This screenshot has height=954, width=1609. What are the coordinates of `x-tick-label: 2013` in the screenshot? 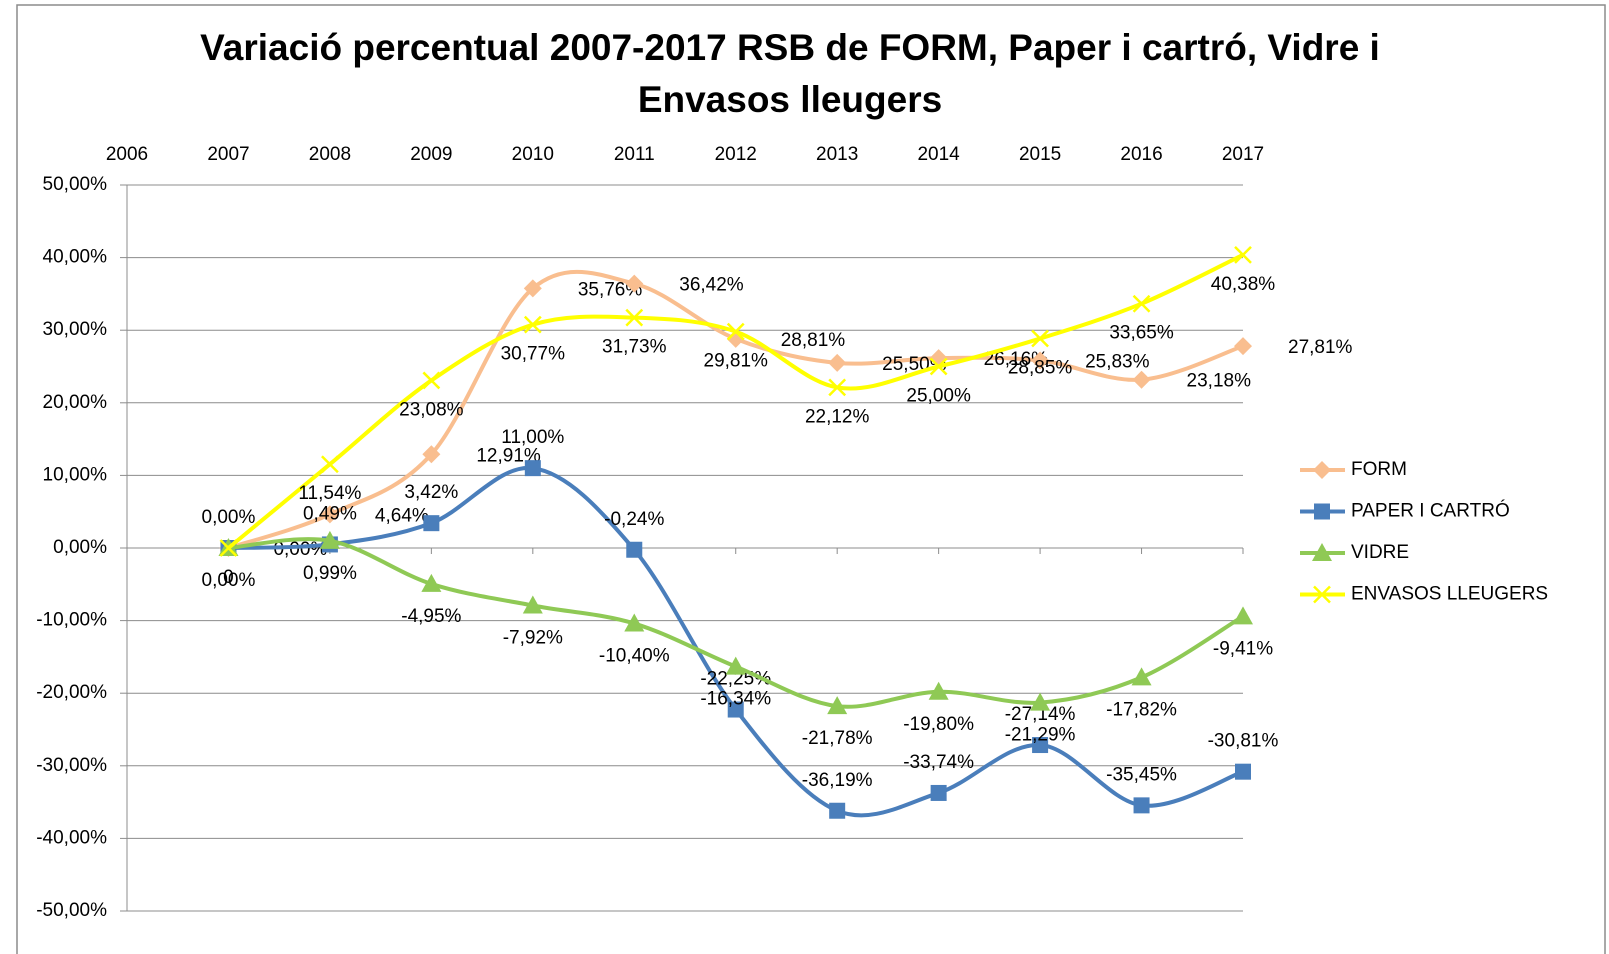 It's located at (837, 154).